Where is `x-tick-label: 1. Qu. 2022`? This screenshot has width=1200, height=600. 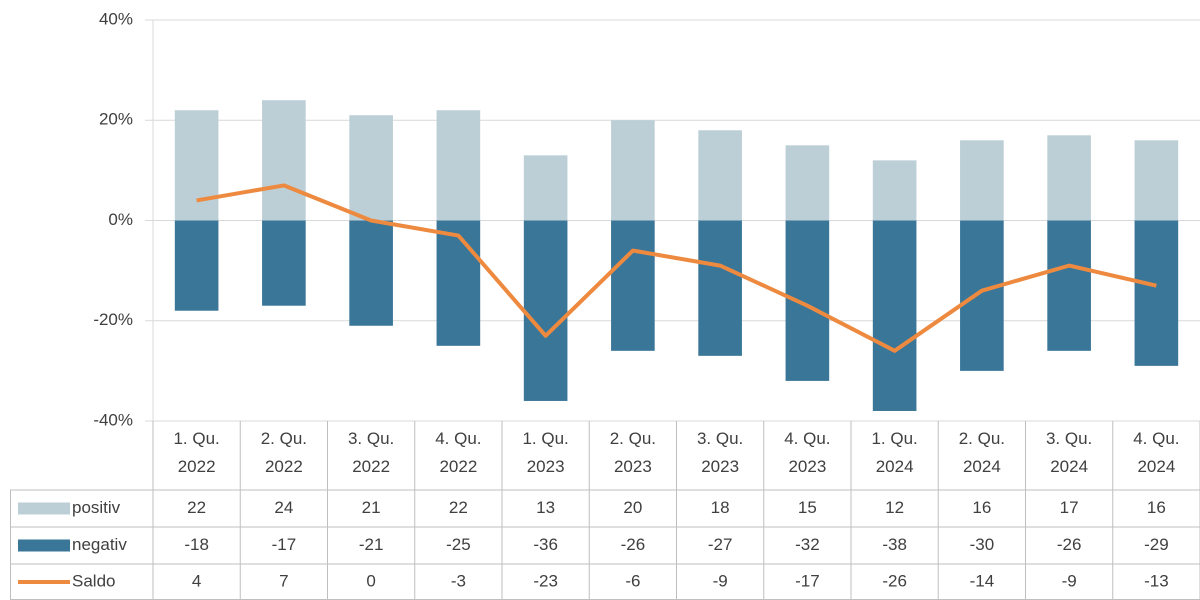
x-tick-label: 1. Qu. 2022 is located at coordinates (196, 452).